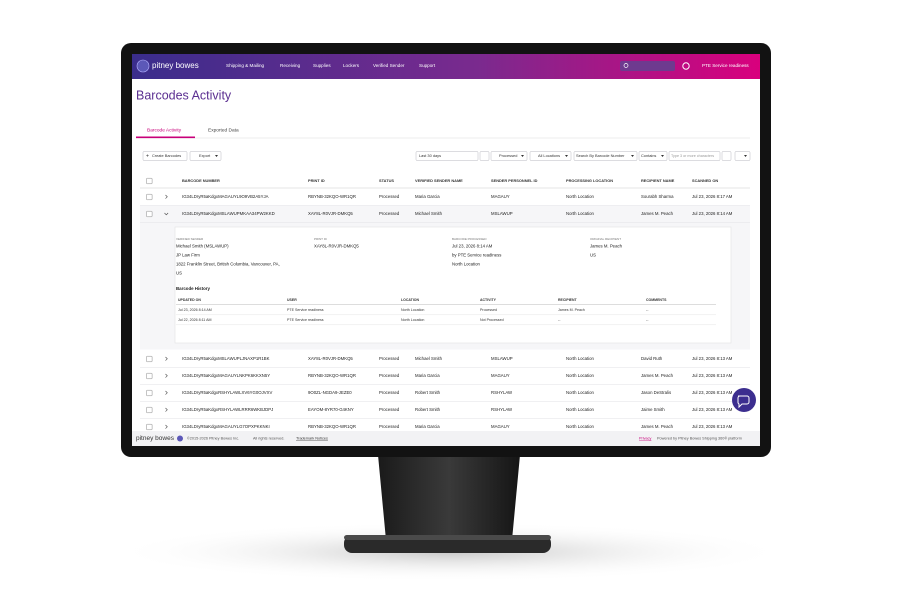 The height and width of the screenshot is (600, 900). Describe the element at coordinates (488, 300) in the screenshot. I see `history-header: ACTIVITY` at that location.